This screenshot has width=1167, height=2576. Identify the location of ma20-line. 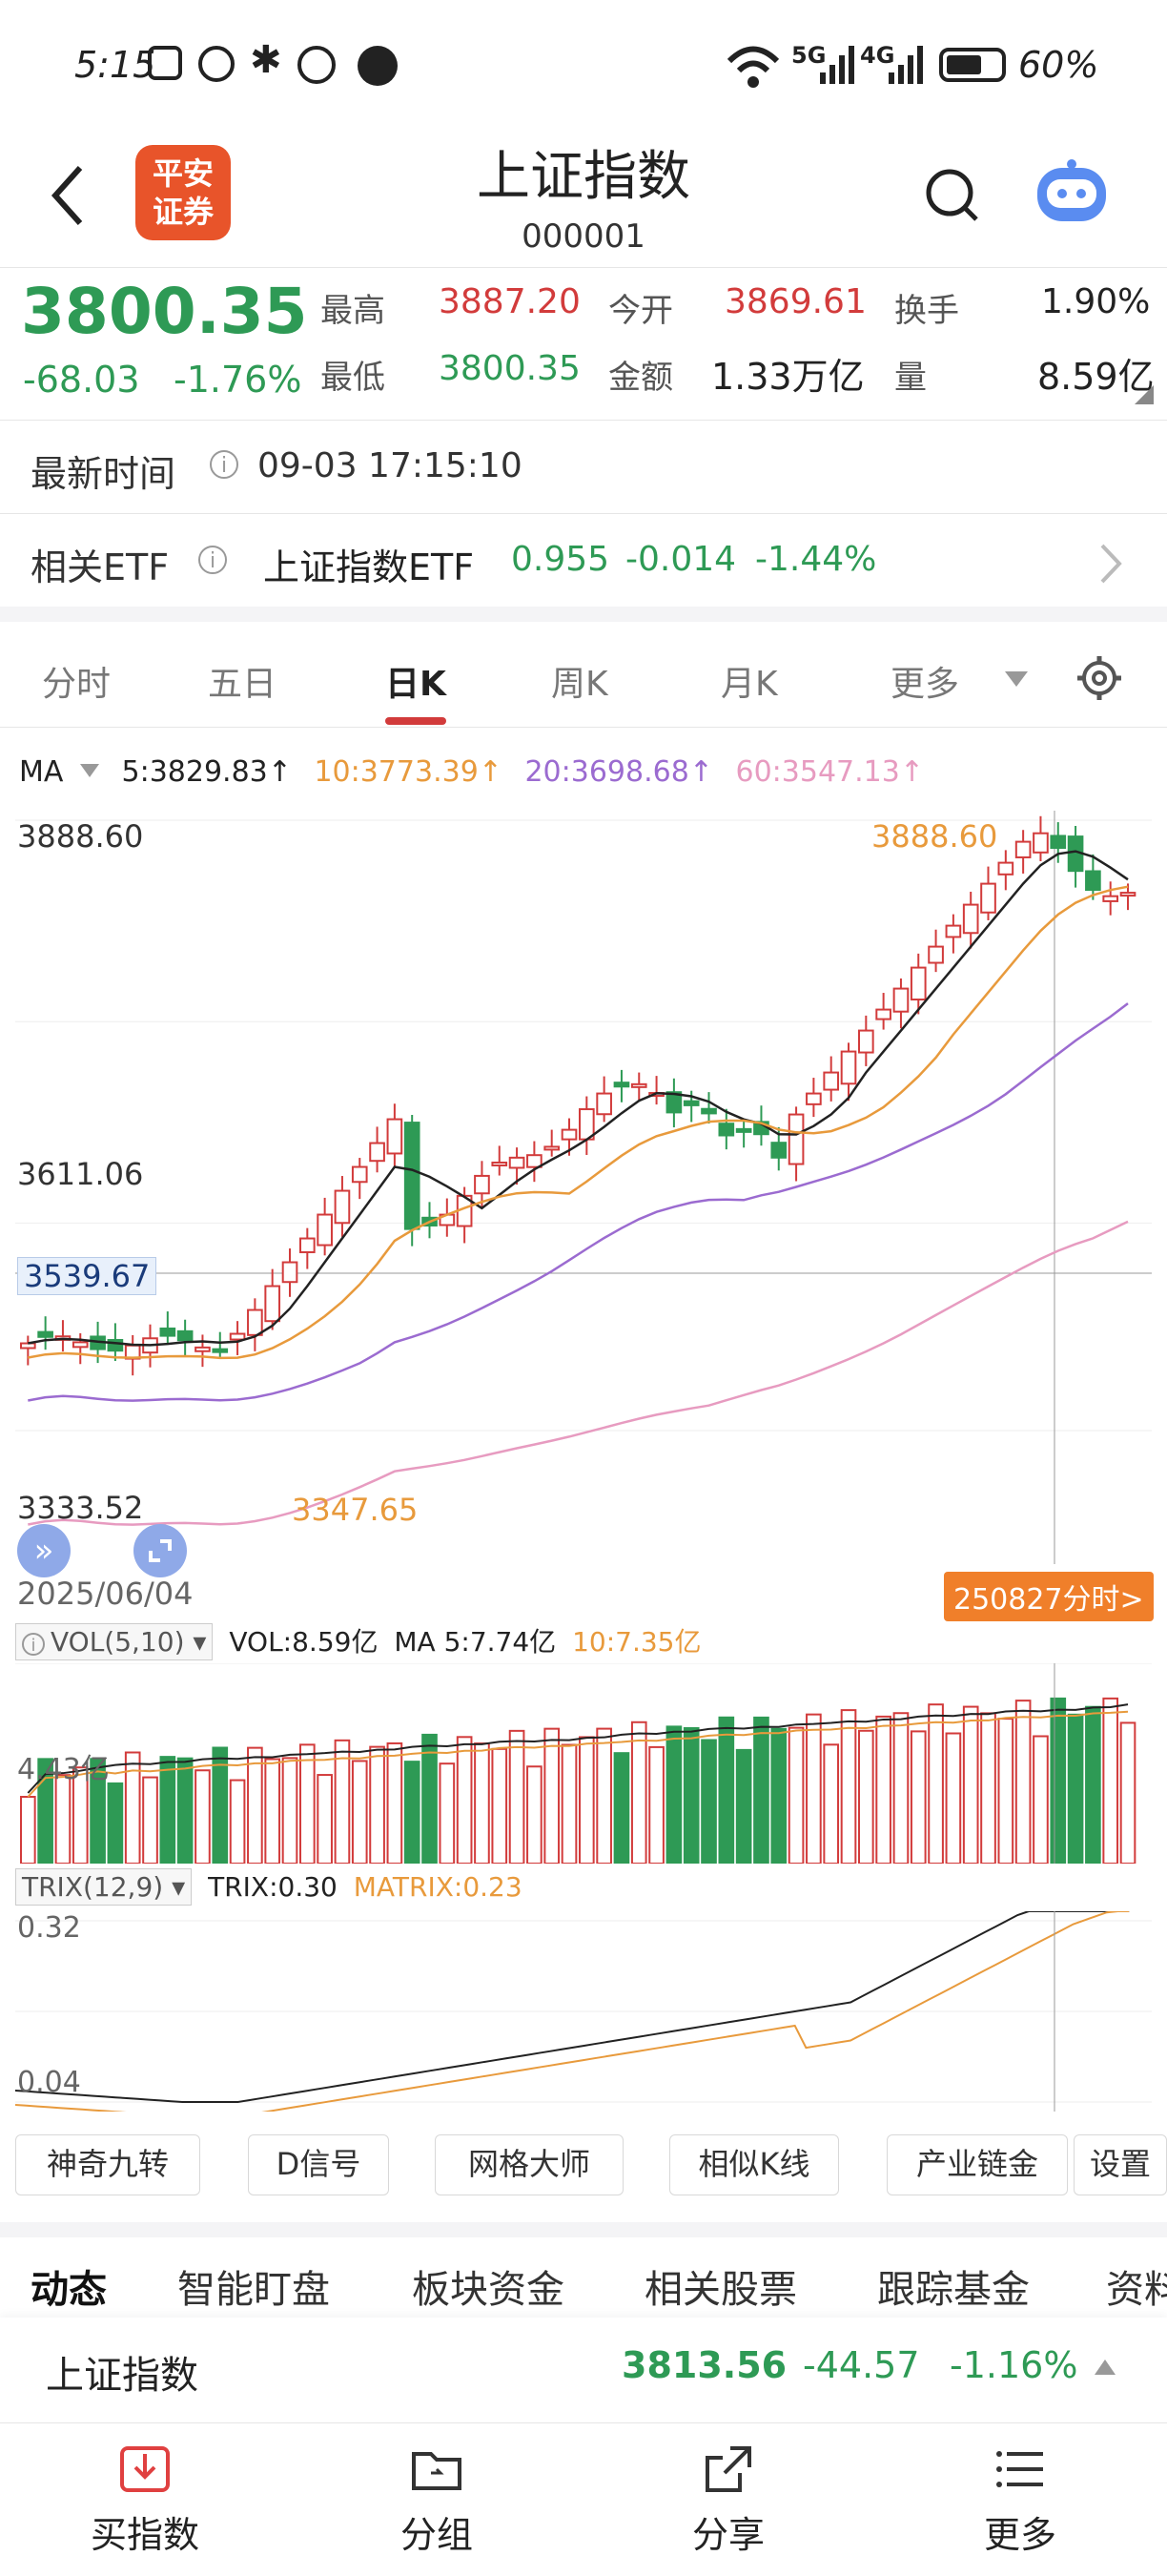
(578, 1202).